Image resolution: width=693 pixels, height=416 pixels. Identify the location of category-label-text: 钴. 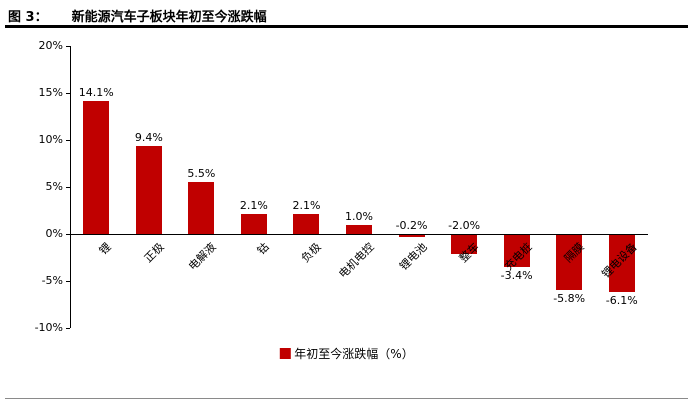
(263, 249).